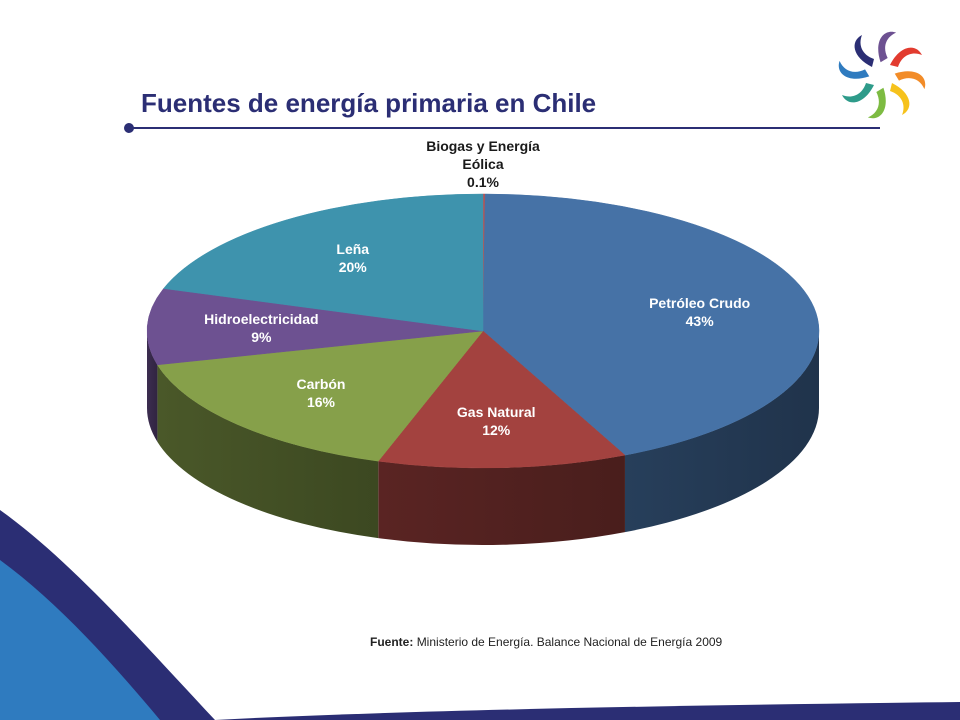  I want to click on pie-label-text: Hidroelectricidad, so click(261, 319).